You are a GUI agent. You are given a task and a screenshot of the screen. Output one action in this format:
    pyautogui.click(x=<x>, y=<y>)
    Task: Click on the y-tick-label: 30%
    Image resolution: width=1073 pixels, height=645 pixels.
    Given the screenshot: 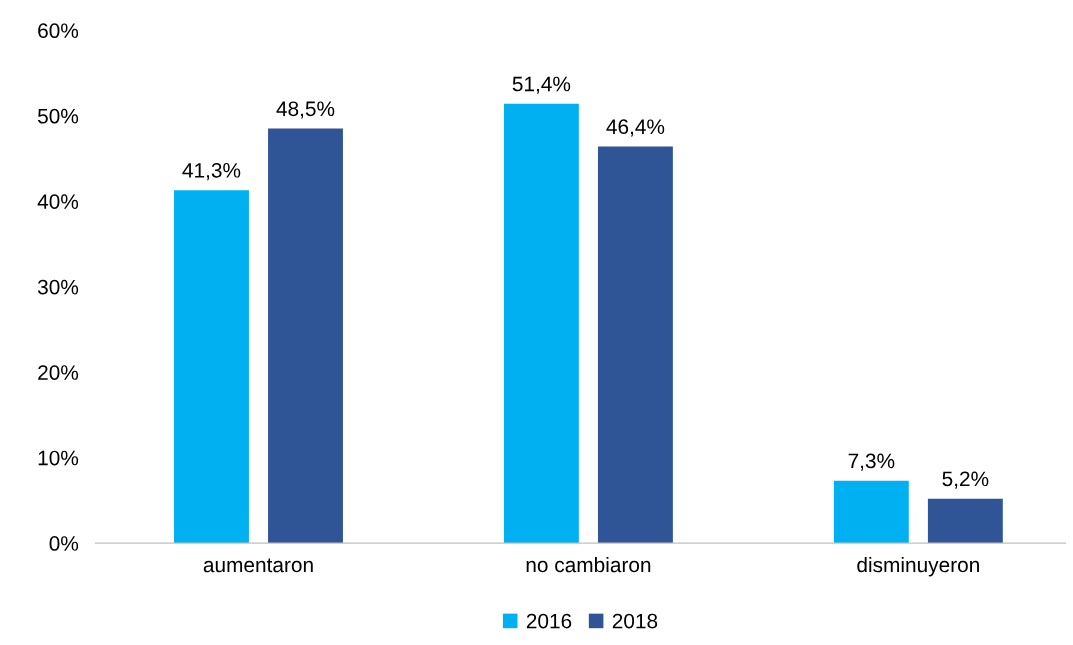 What is the action you would take?
    pyautogui.click(x=58, y=287)
    